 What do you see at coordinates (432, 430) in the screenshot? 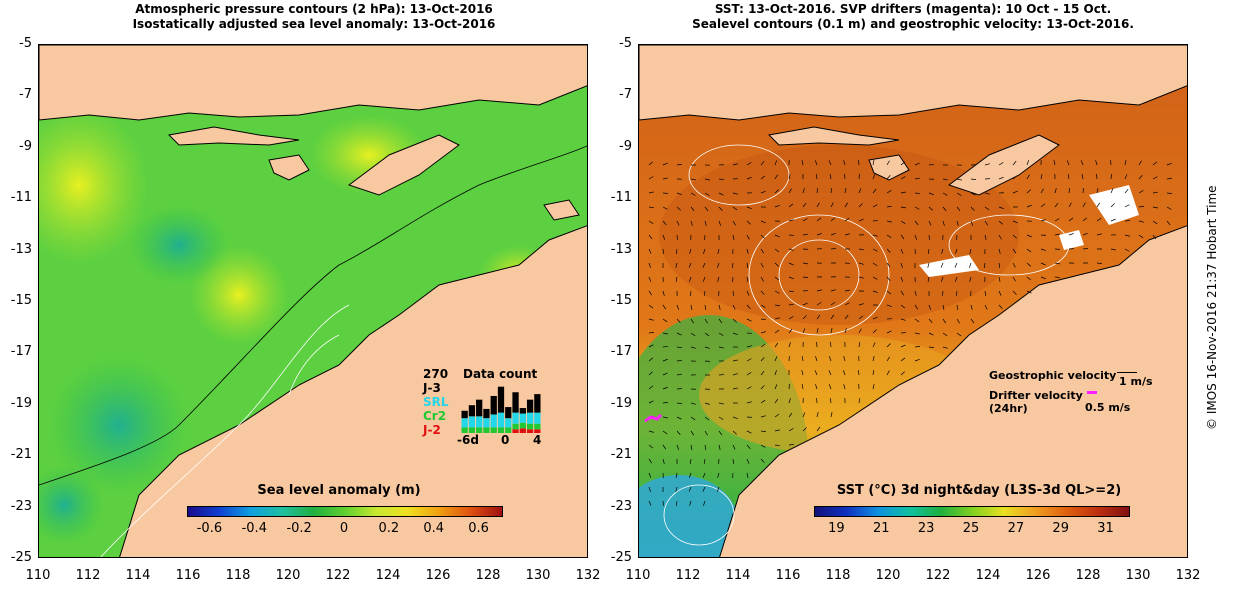
I see `data-count-legend-item: J-2` at bounding box center [432, 430].